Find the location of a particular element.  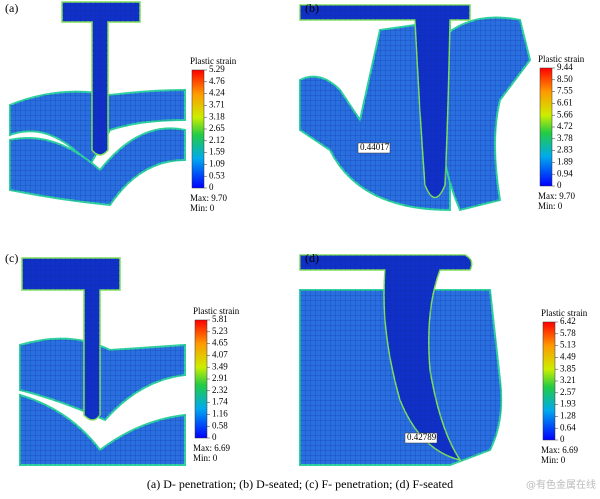

colorbar-tick-label: 2.12 is located at coordinates (217, 140).